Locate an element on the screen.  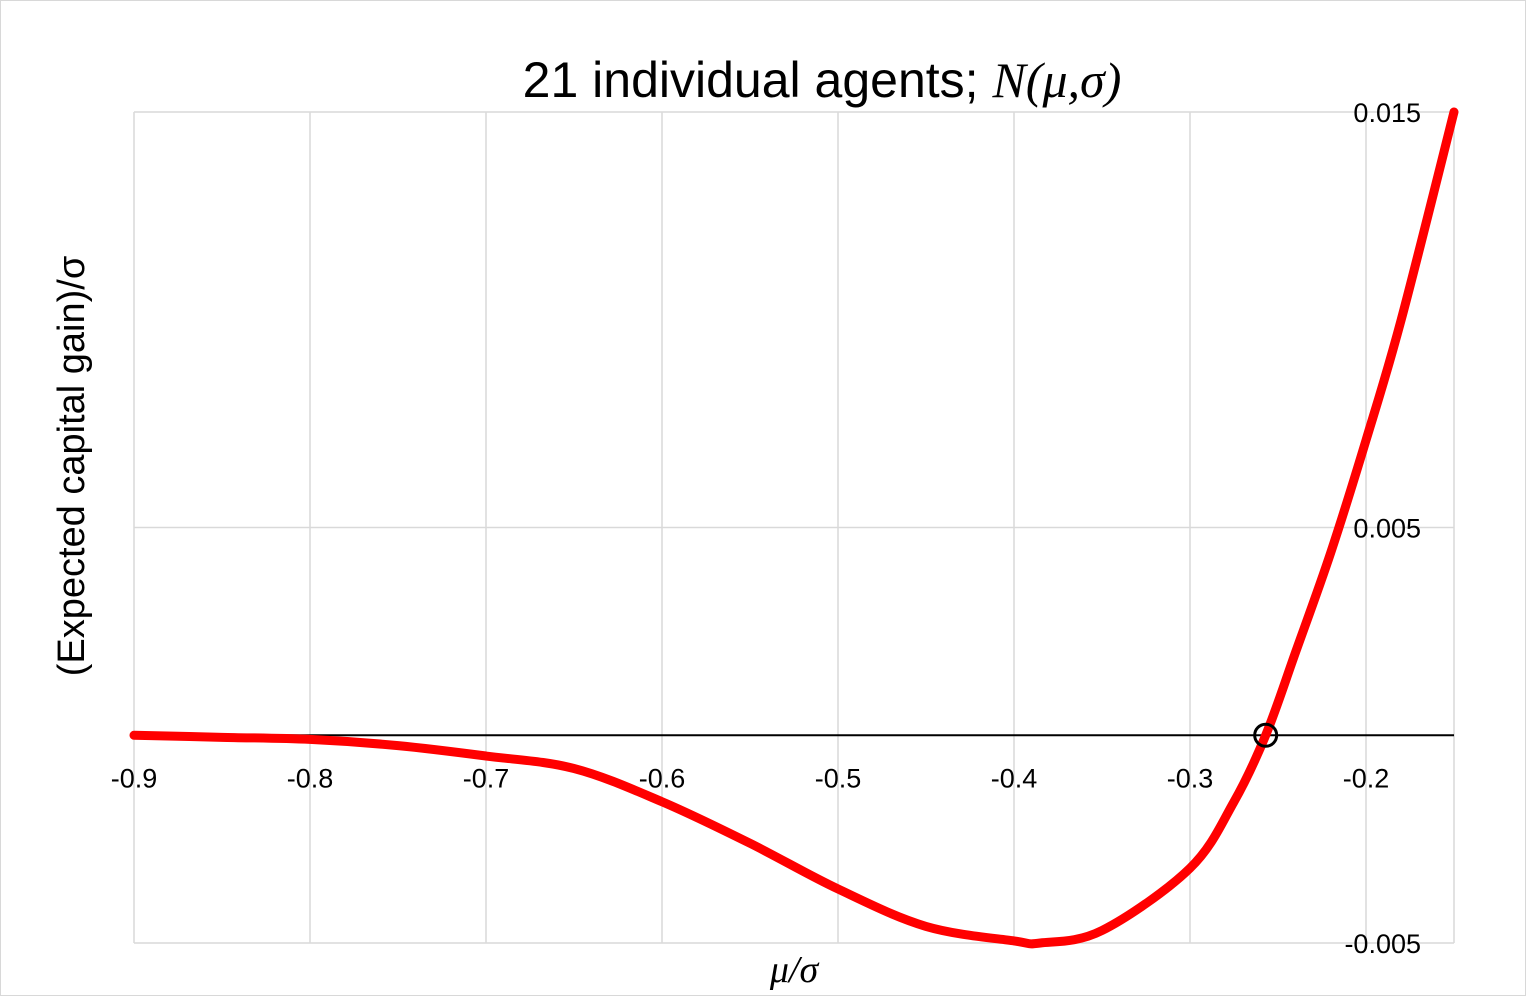
x-tick-label: -0.8 is located at coordinates (310, 778).